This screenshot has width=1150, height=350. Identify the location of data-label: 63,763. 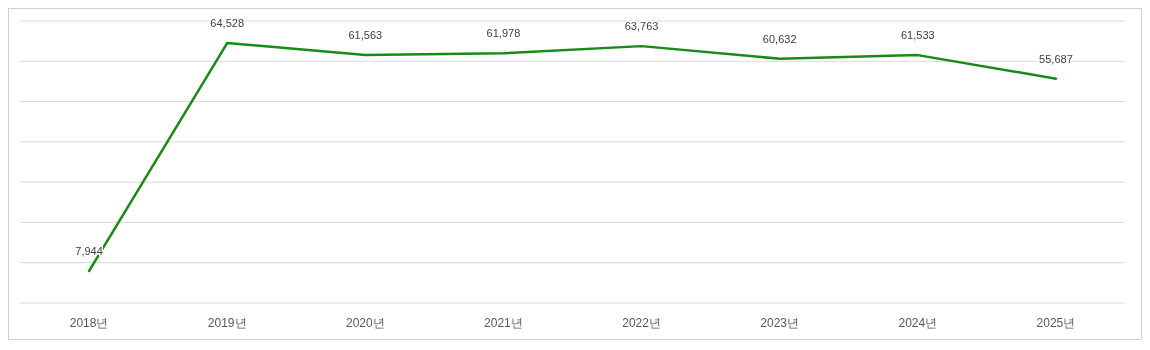
(641, 26).